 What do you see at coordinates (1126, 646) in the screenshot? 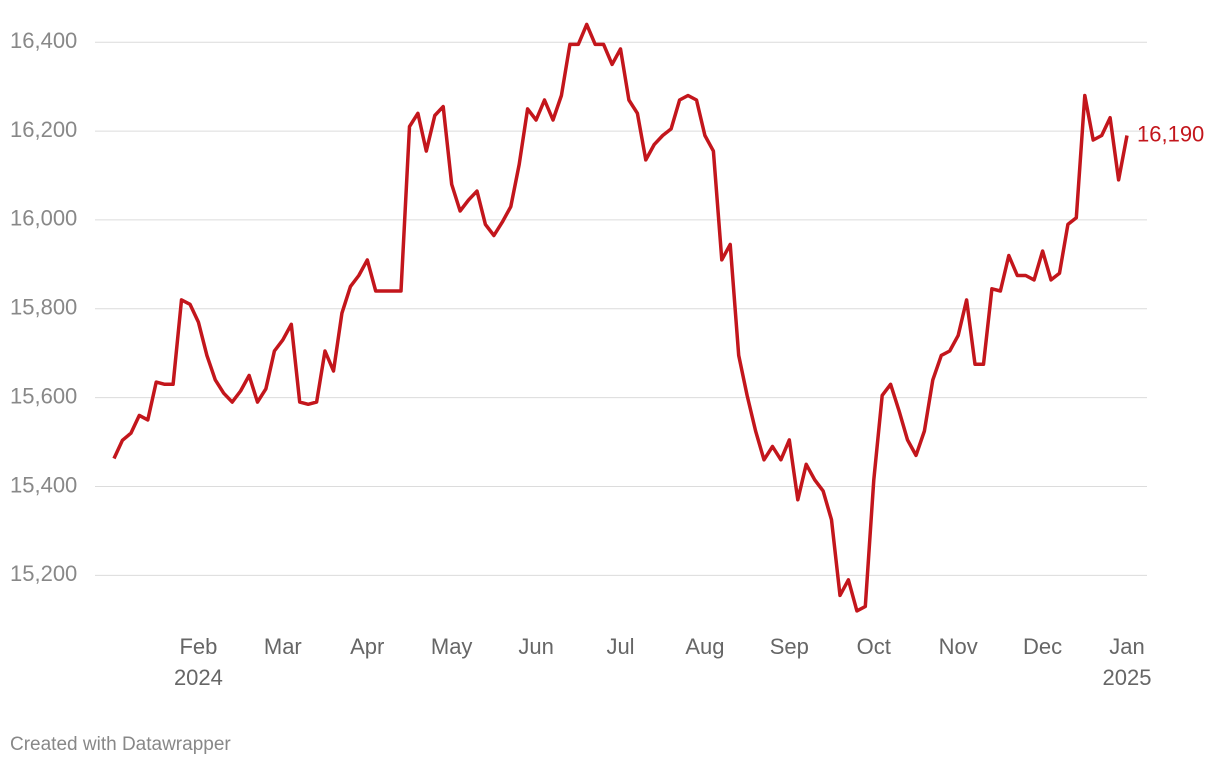
I see `x-tick-label: Jan` at bounding box center [1126, 646].